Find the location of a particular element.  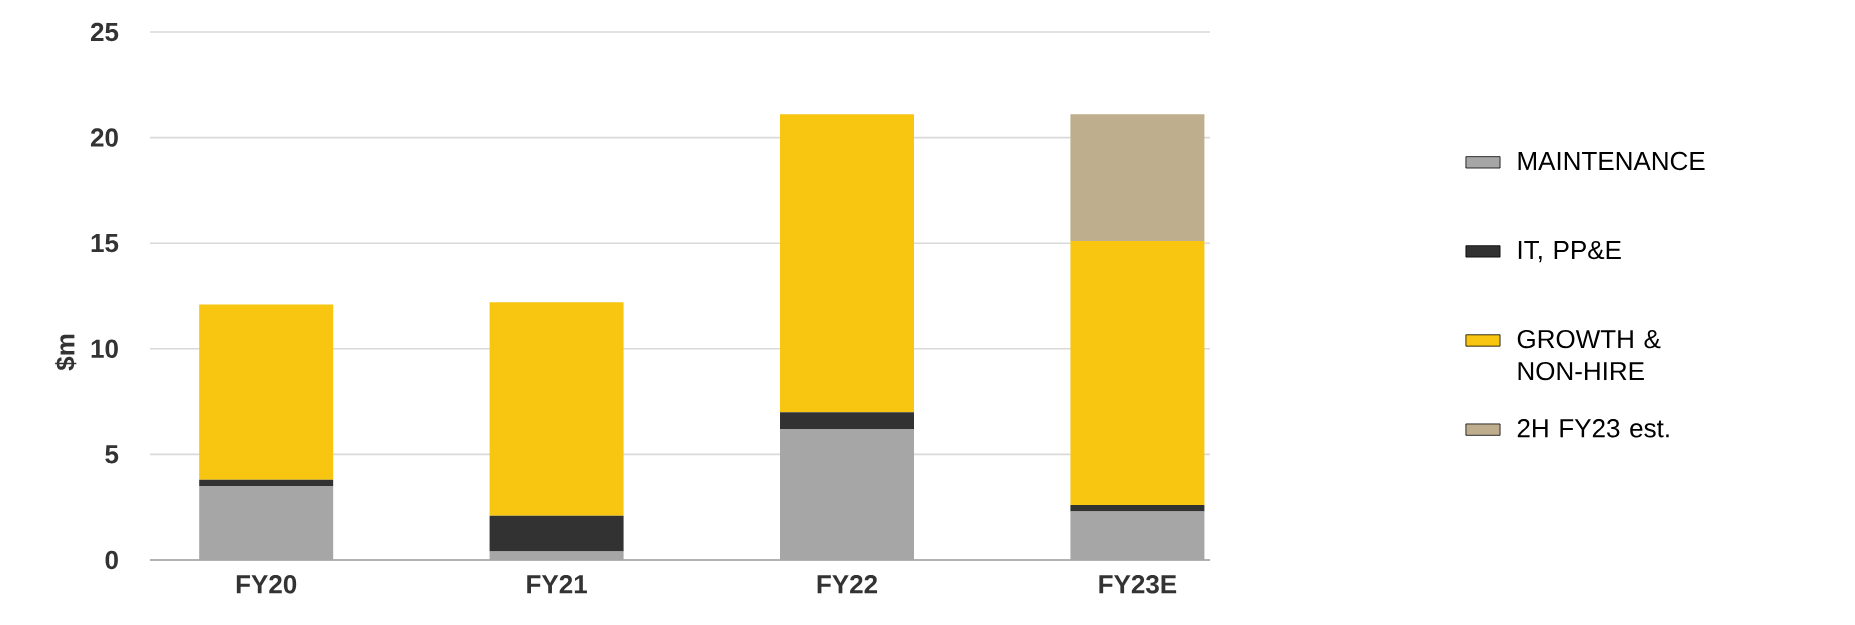

x-tick-label: FY22 is located at coordinates (847, 584).